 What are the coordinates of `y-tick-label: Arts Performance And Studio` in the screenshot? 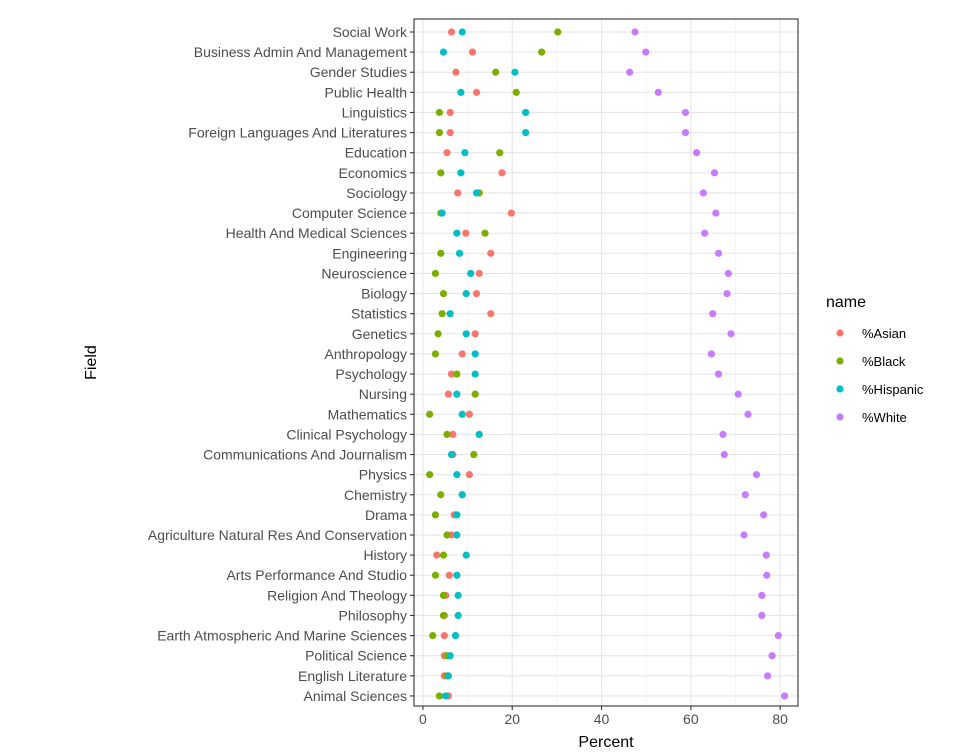 It's located at (316, 575).